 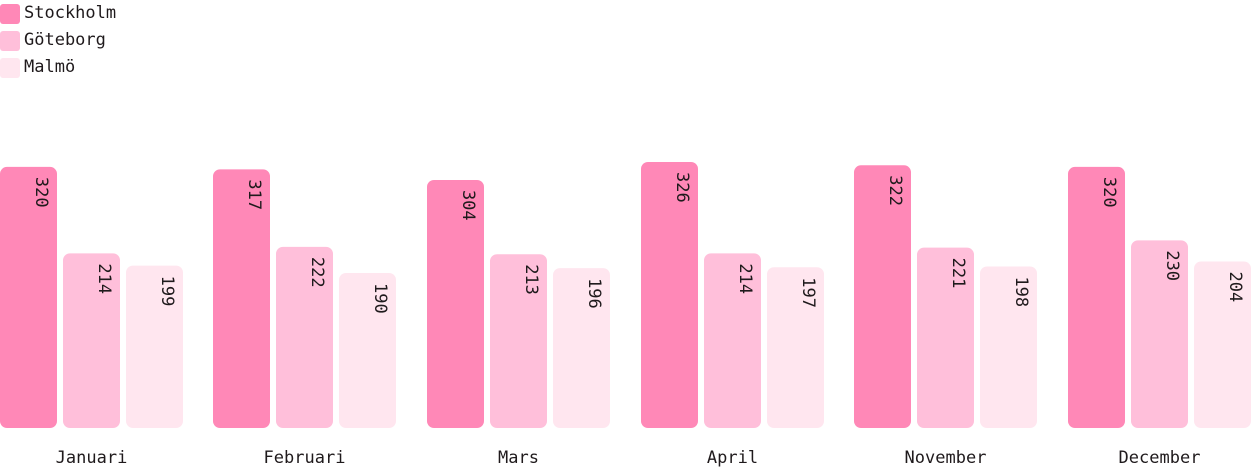 What do you see at coordinates (745, 278) in the screenshot?
I see `bar-value-goteborg-april: 214` at bounding box center [745, 278].